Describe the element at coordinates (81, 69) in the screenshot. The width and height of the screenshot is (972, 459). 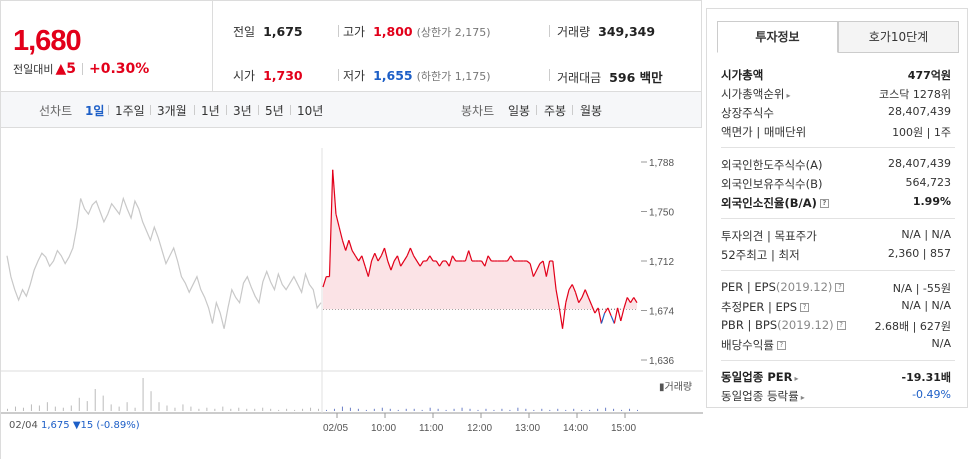
I see `price-change: 전일대비 ▲ 5 +0.30%` at that location.